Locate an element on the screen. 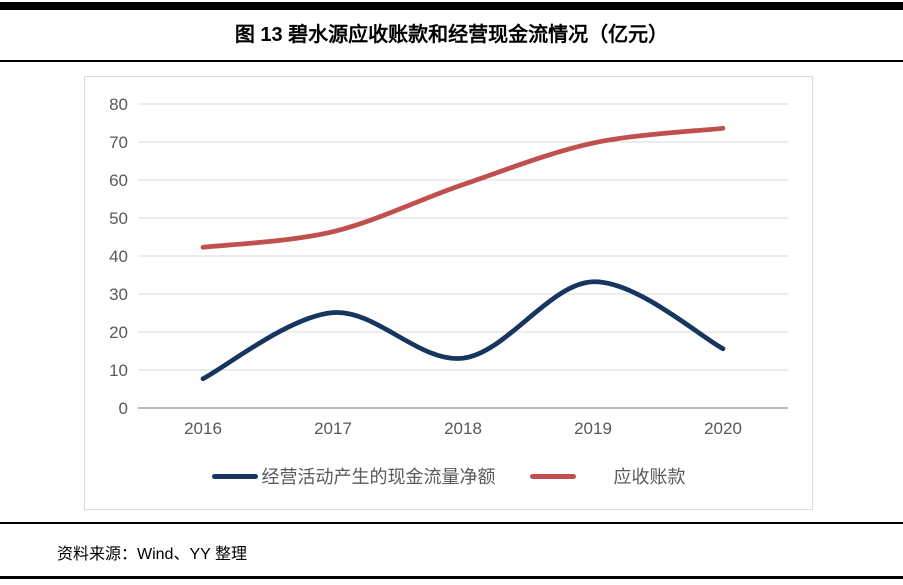 The width and height of the screenshot is (903, 585). receivables-series-line is located at coordinates (463, 187).